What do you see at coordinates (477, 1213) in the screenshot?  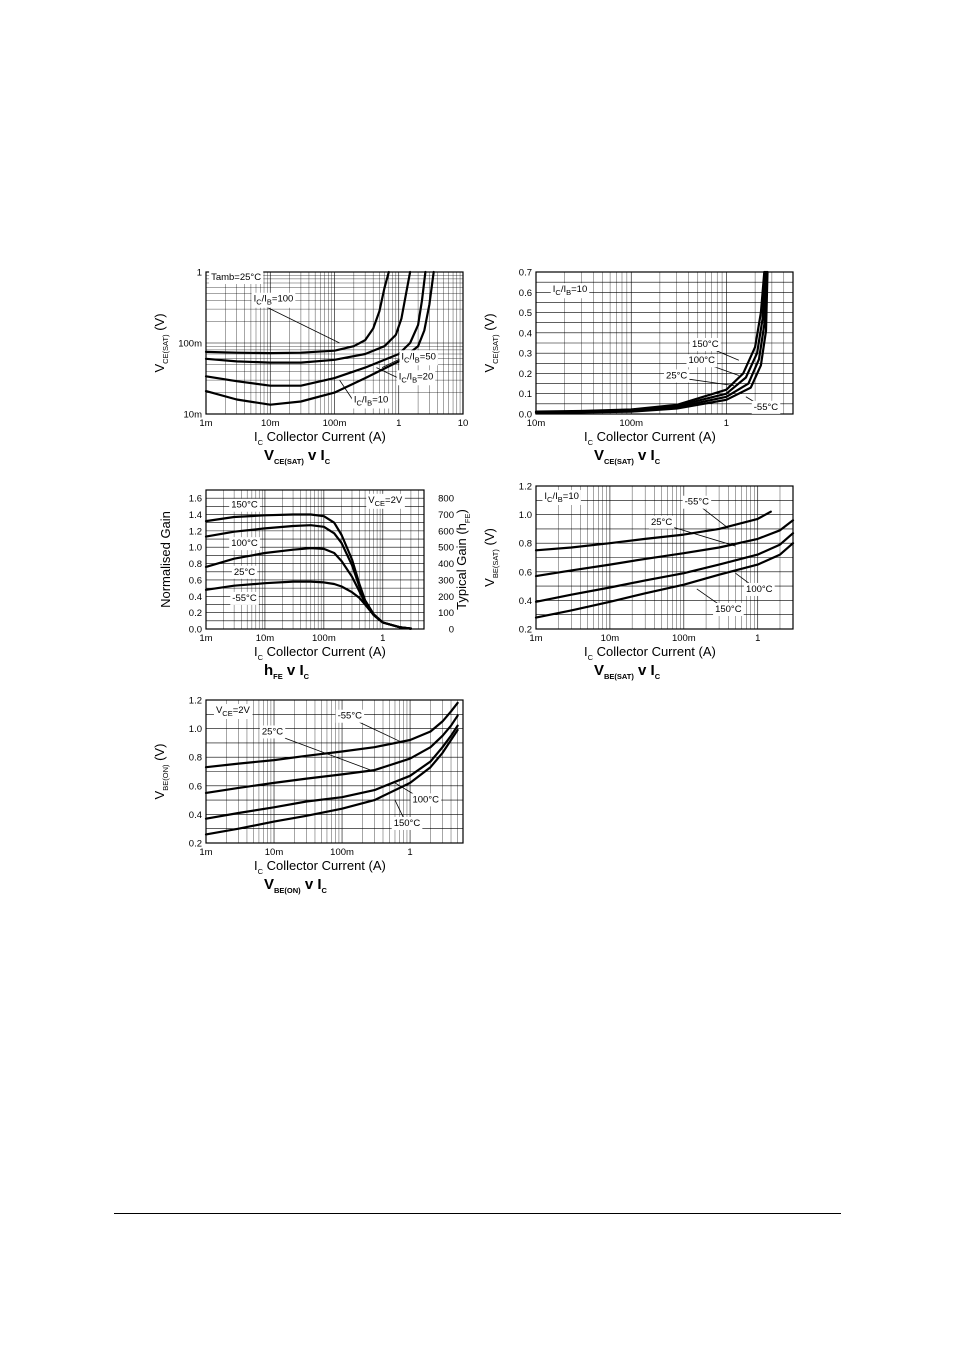 I see `footer-rule` at bounding box center [477, 1213].